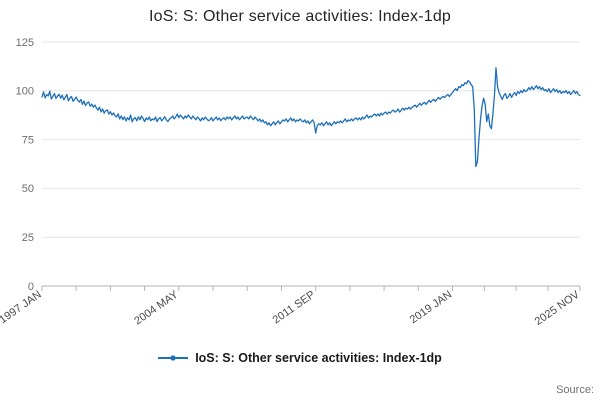 The height and width of the screenshot is (400, 600). I want to click on x-tick-label: 2025 NOV, so click(558, 308).